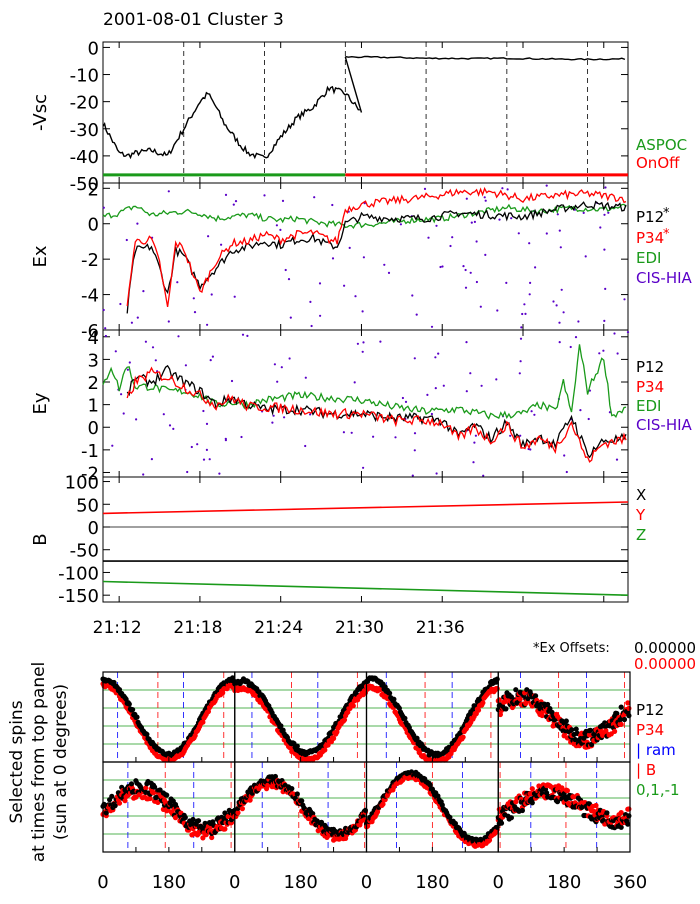  I want to click on spin-legend-label: 0,1,-1, so click(658, 790).